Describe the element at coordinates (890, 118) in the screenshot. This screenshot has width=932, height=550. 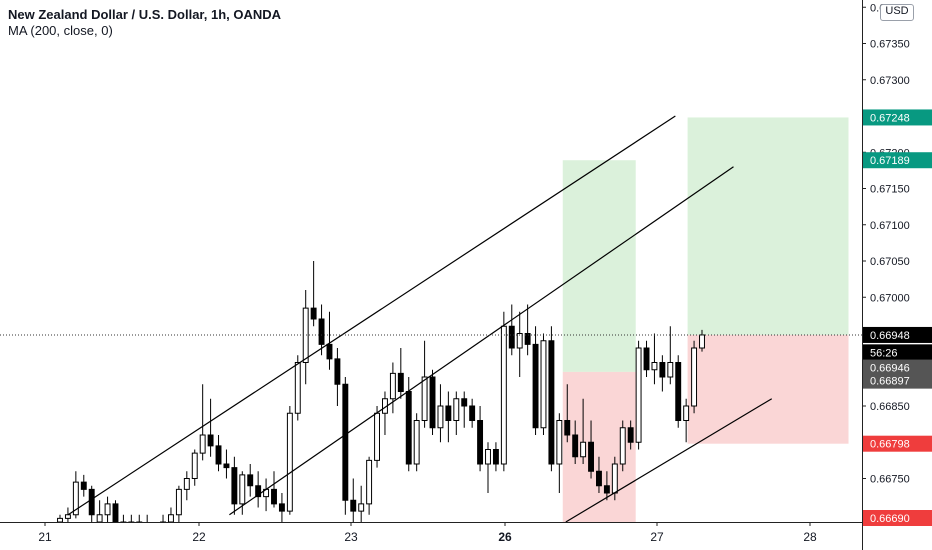
I see `price-label-text: 0.67248` at that location.